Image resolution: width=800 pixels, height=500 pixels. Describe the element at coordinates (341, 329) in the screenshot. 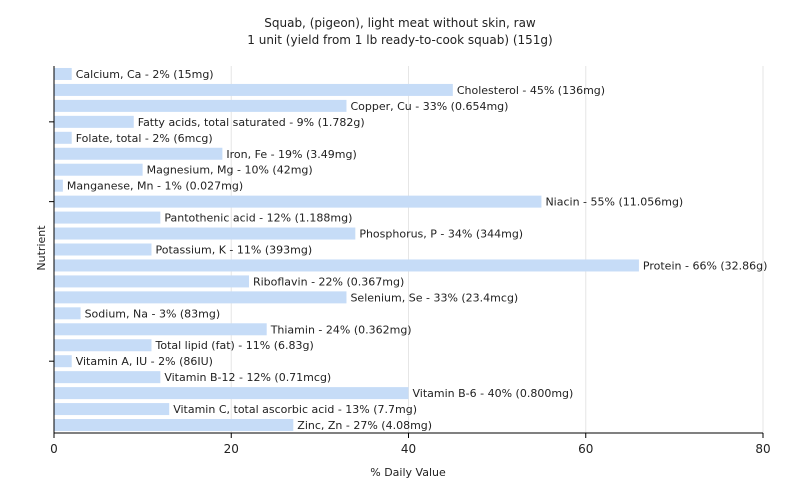

I see `bar-label: Thiamin - 24% (0.362mg)` at that location.